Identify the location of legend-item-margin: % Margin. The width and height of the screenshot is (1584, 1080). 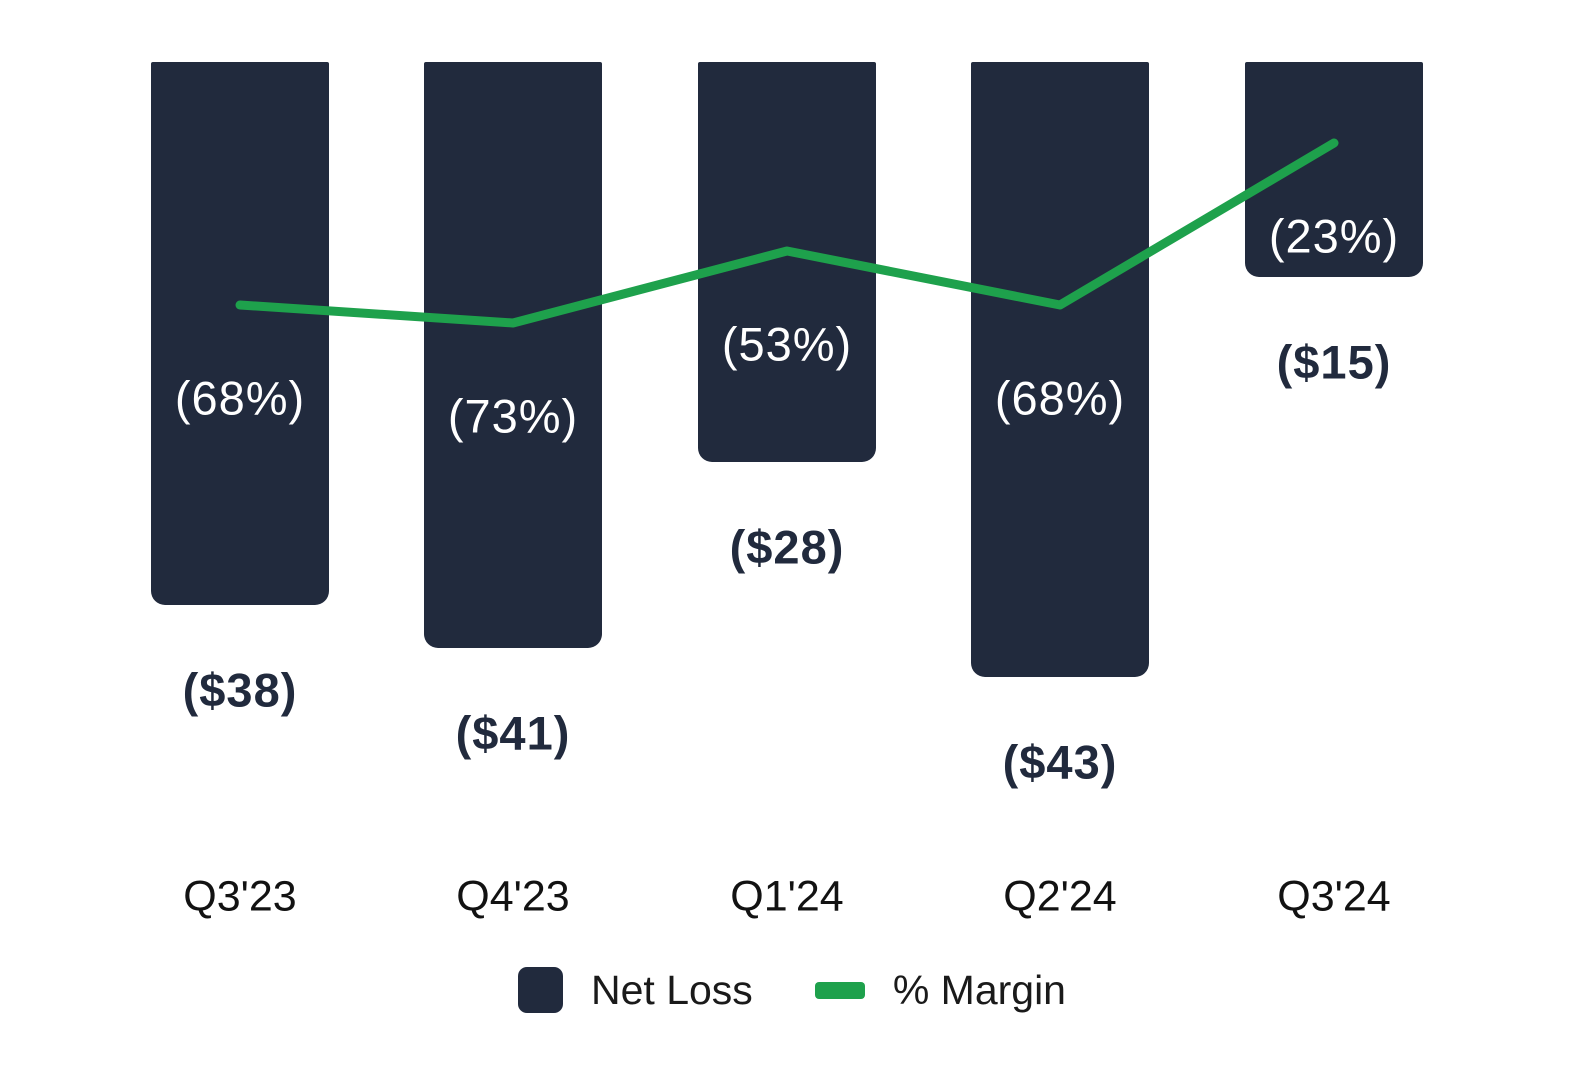
(940, 990).